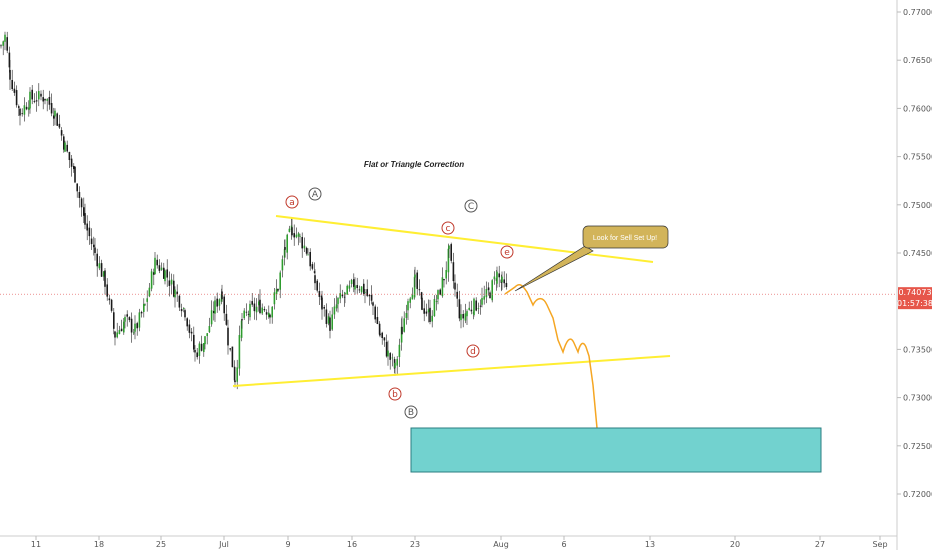 The height and width of the screenshot is (550, 932). What do you see at coordinates (464, 239) in the screenshot?
I see `upper-trendline` at bounding box center [464, 239].